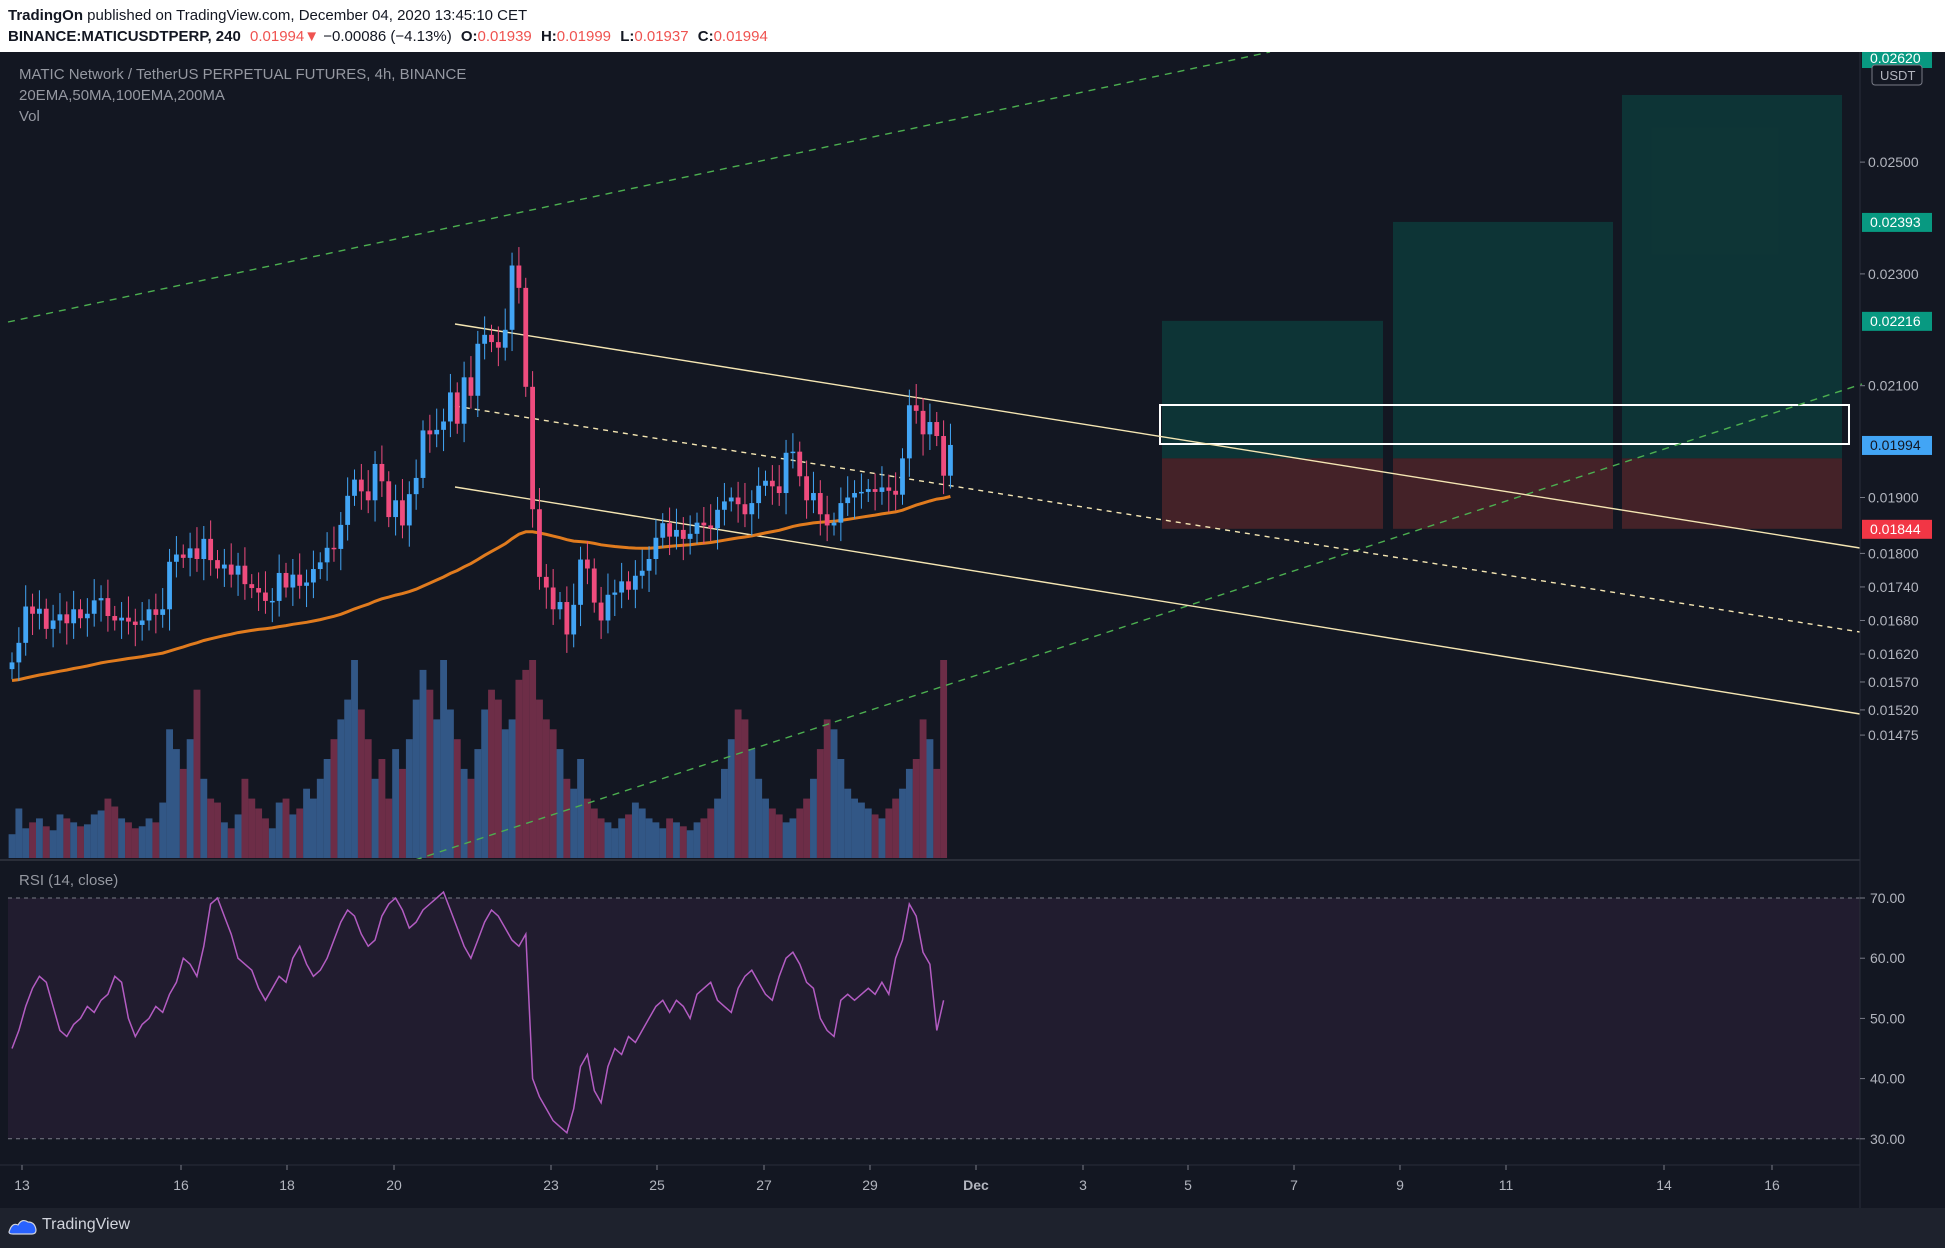 The width and height of the screenshot is (1945, 1248). Describe the element at coordinates (1895, 222) in the screenshot. I see `price-label-target: 0.02393` at that location.